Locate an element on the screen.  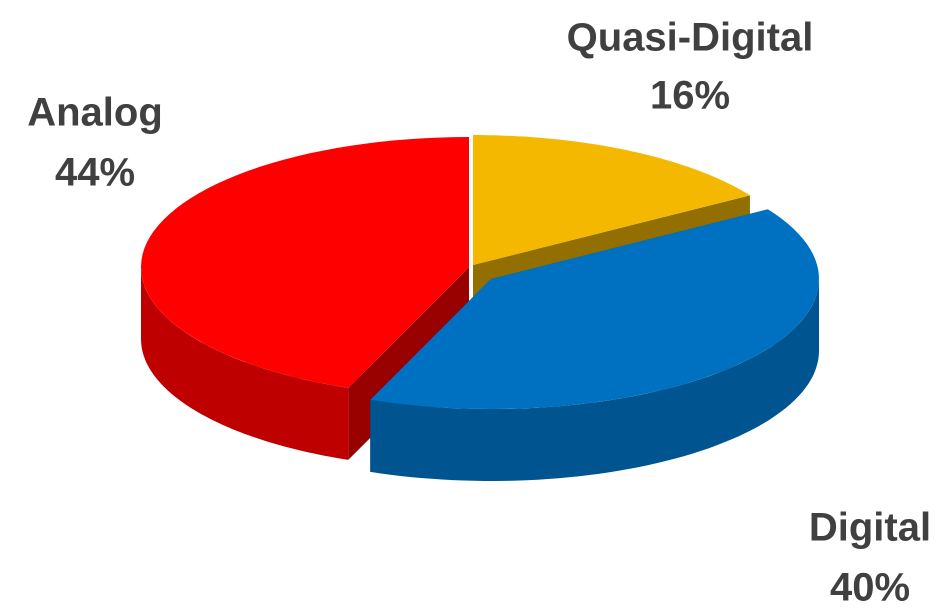
slice-label: Digital is located at coordinates (870, 528).